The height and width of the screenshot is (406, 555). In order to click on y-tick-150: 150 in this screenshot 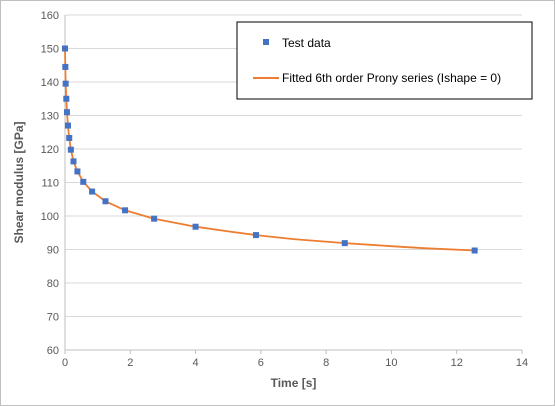, I will do `click(50, 50)`.